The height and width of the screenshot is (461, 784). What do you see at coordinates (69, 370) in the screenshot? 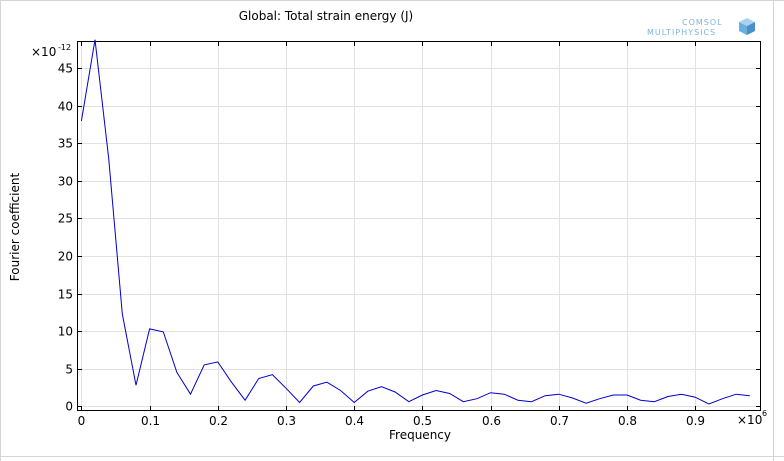
I see `y-tick-label: 5` at bounding box center [69, 370].